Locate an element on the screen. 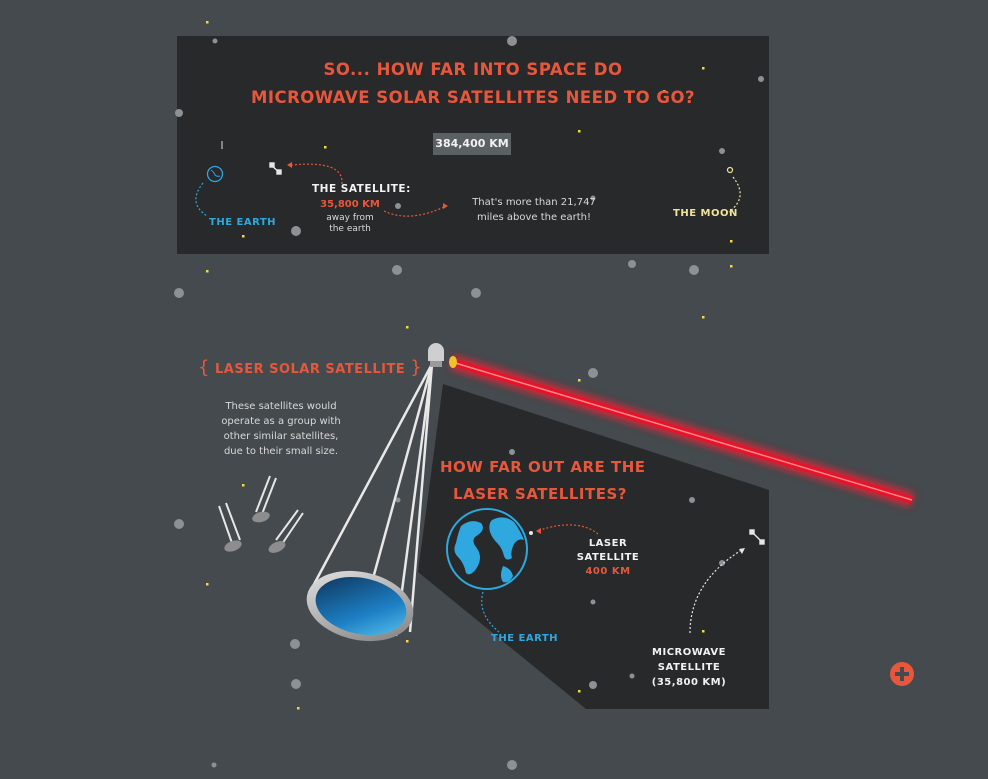 The image size is (988, 779). laser-heading-open-brace: { is located at coordinates (204, 367).